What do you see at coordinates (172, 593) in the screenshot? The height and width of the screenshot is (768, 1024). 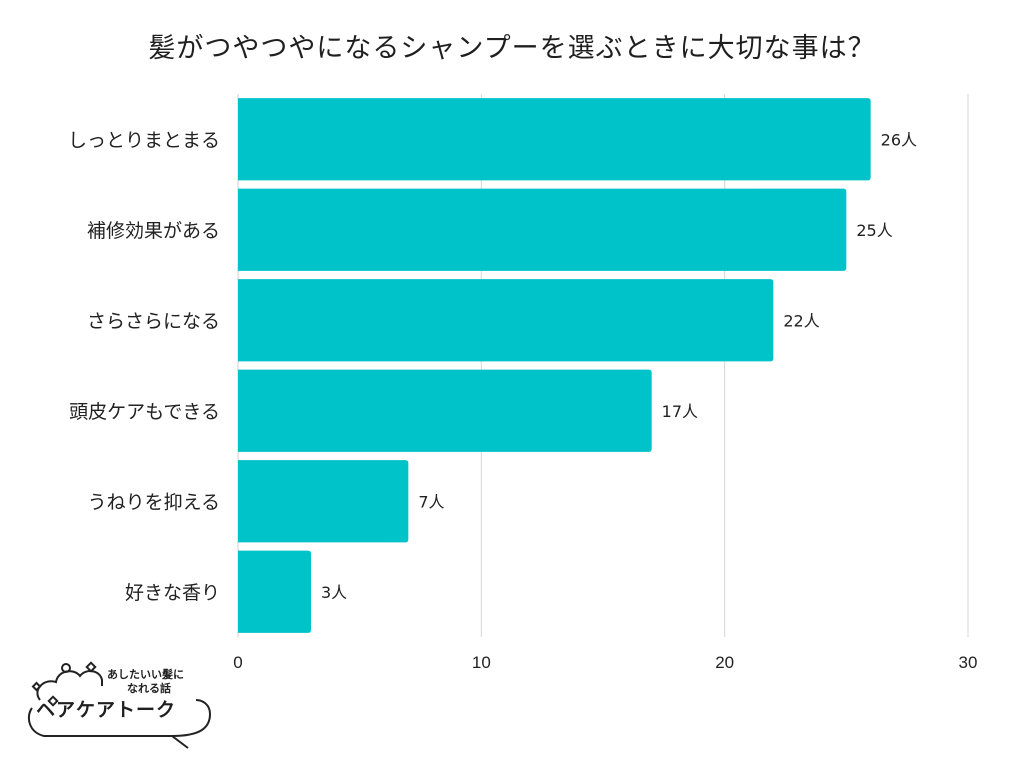 I see `category-label: 好きな香り` at bounding box center [172, 593].